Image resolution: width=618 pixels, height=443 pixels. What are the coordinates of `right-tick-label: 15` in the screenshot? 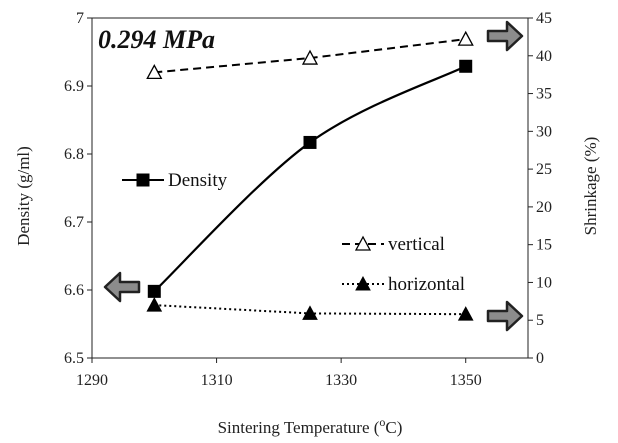 It's located at (544, 245).